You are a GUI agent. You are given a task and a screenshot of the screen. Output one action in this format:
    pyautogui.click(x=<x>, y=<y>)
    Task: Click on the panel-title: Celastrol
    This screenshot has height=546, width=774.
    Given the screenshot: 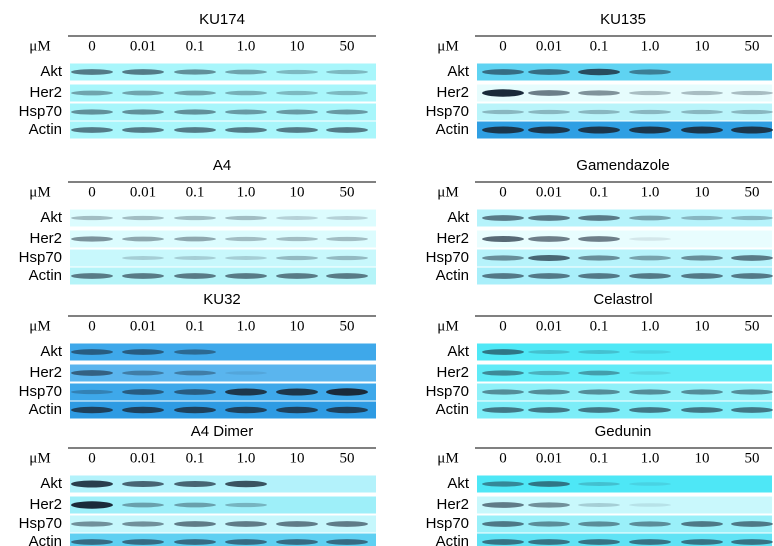 What is the action you would take?
    pyautogui.click(x=622, y=299)
    